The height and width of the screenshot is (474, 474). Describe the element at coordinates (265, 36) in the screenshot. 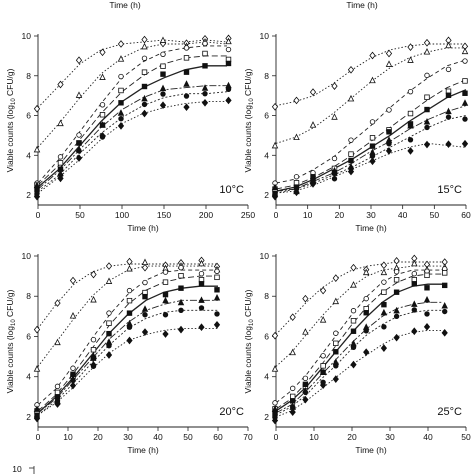

I see `y-tick-label: 10` at that location.